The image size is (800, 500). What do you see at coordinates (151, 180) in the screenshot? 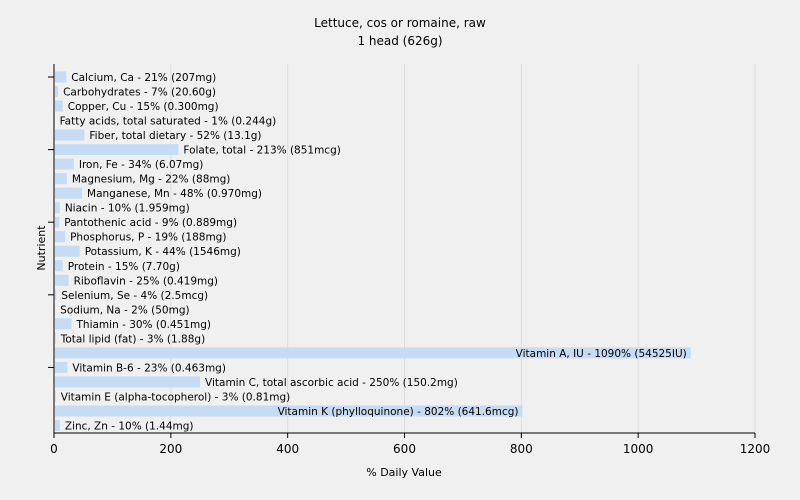
I see `bar-label: Magnesium, Mg - 22% (88mg)` at bounding box center [151, 180].